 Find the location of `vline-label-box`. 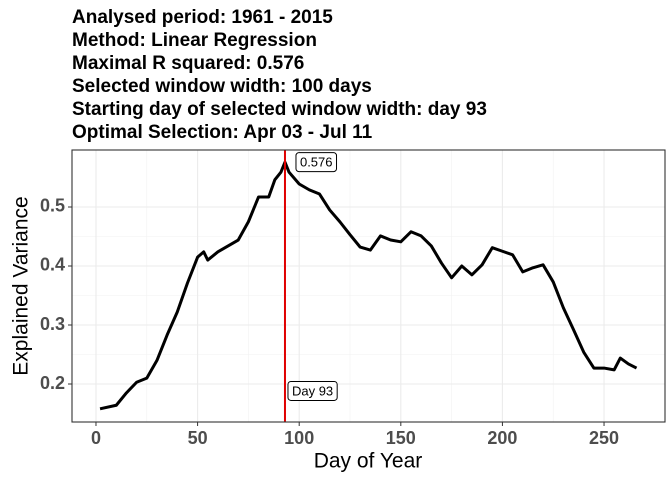

vline-label-box is located at coordinates (312, 390).